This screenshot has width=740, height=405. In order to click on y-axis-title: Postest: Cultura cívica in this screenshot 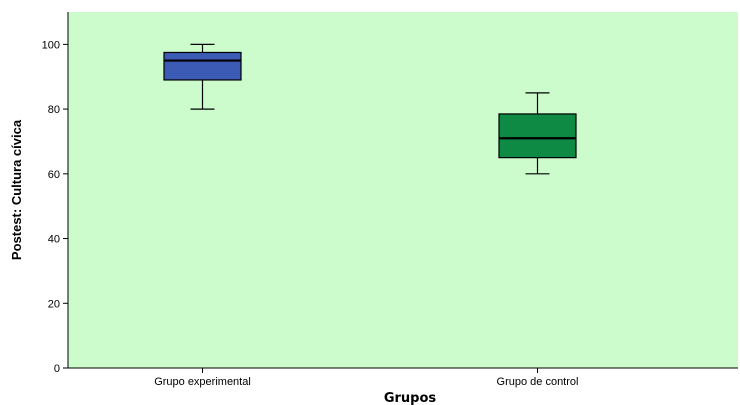, I will do `click(16, 189)`.